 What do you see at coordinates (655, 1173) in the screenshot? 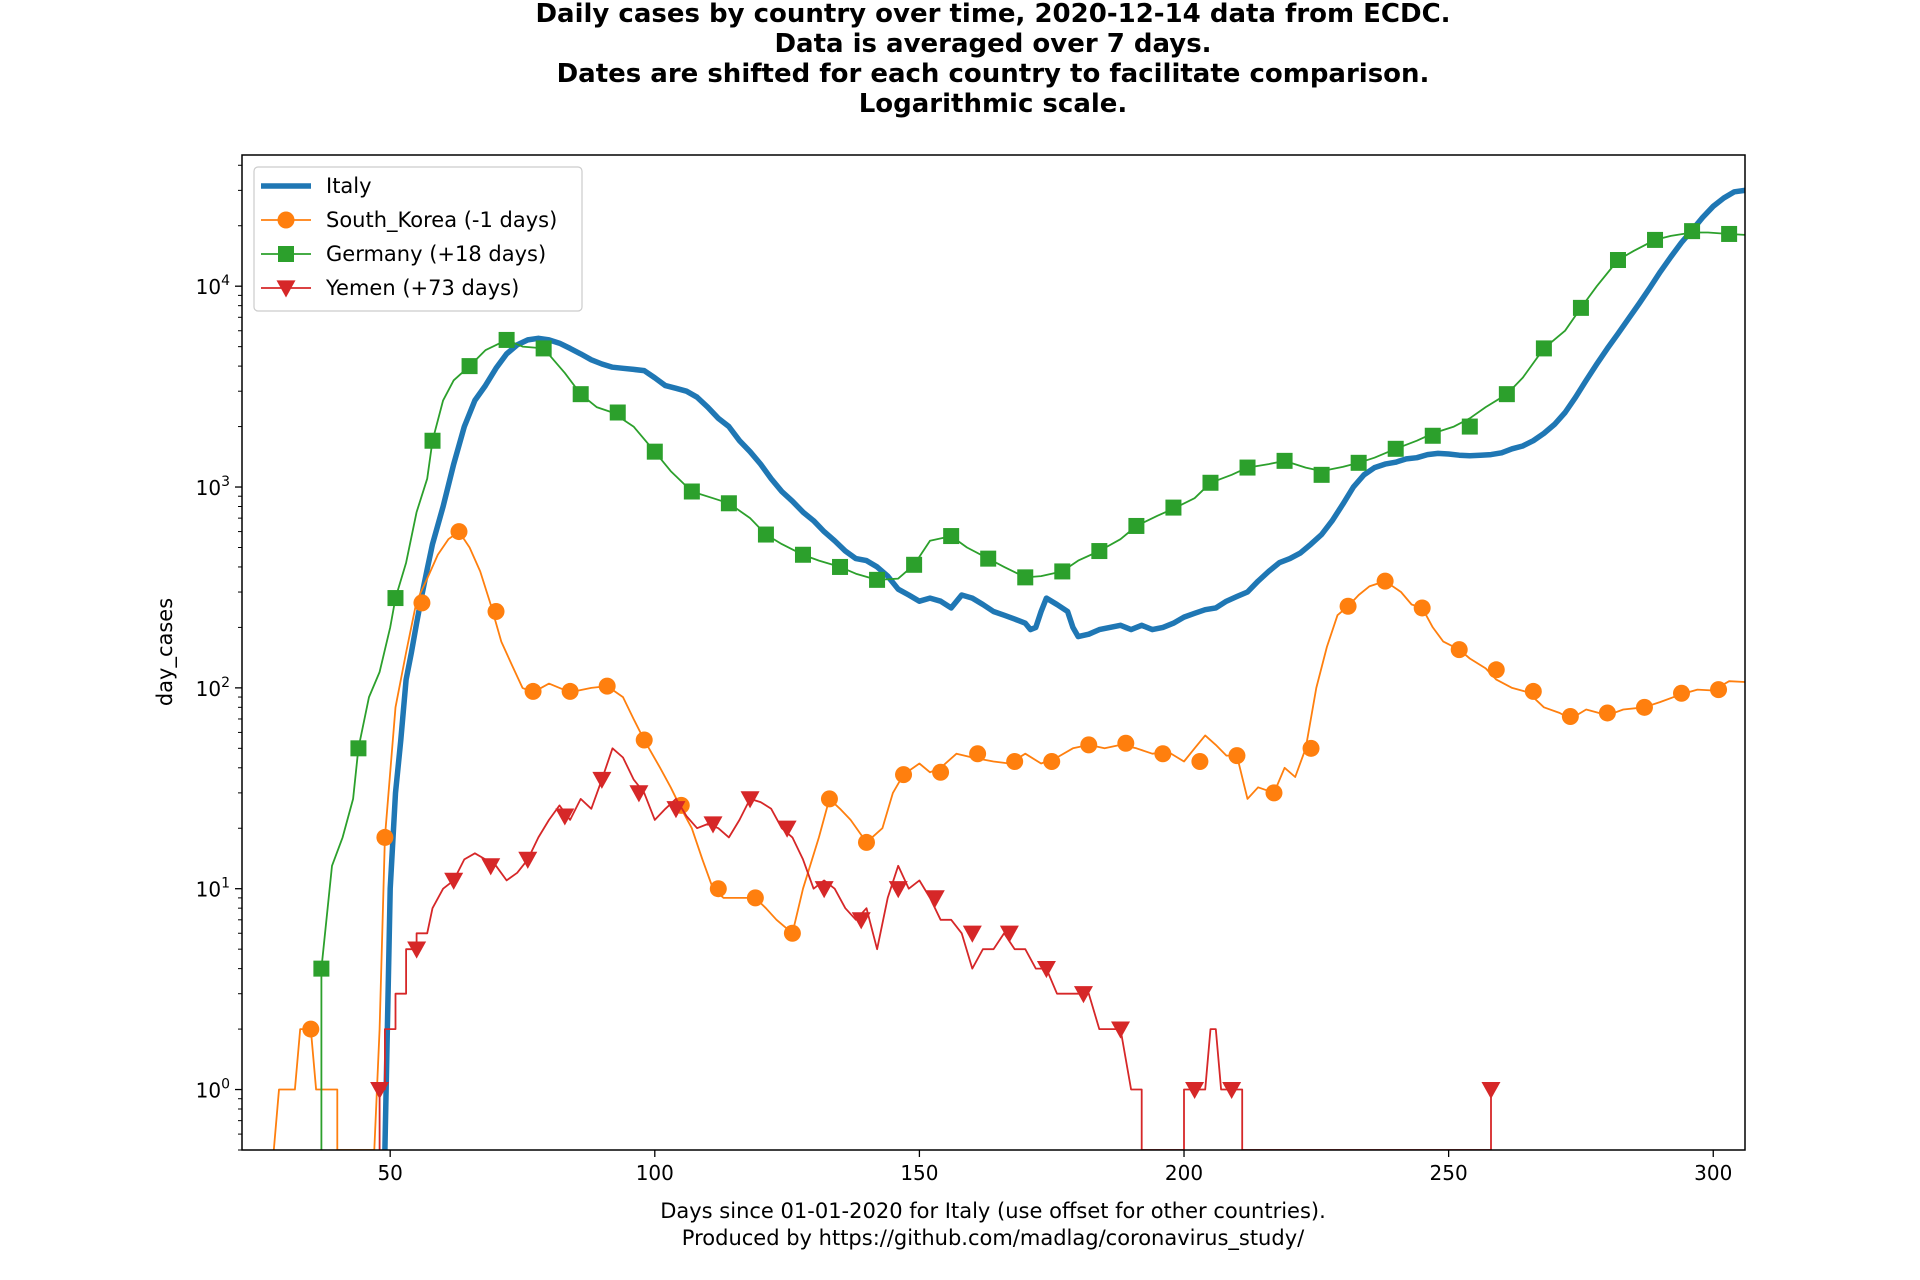
I see `x-tick-label-1: 100` at bounding box center [655, 1173].